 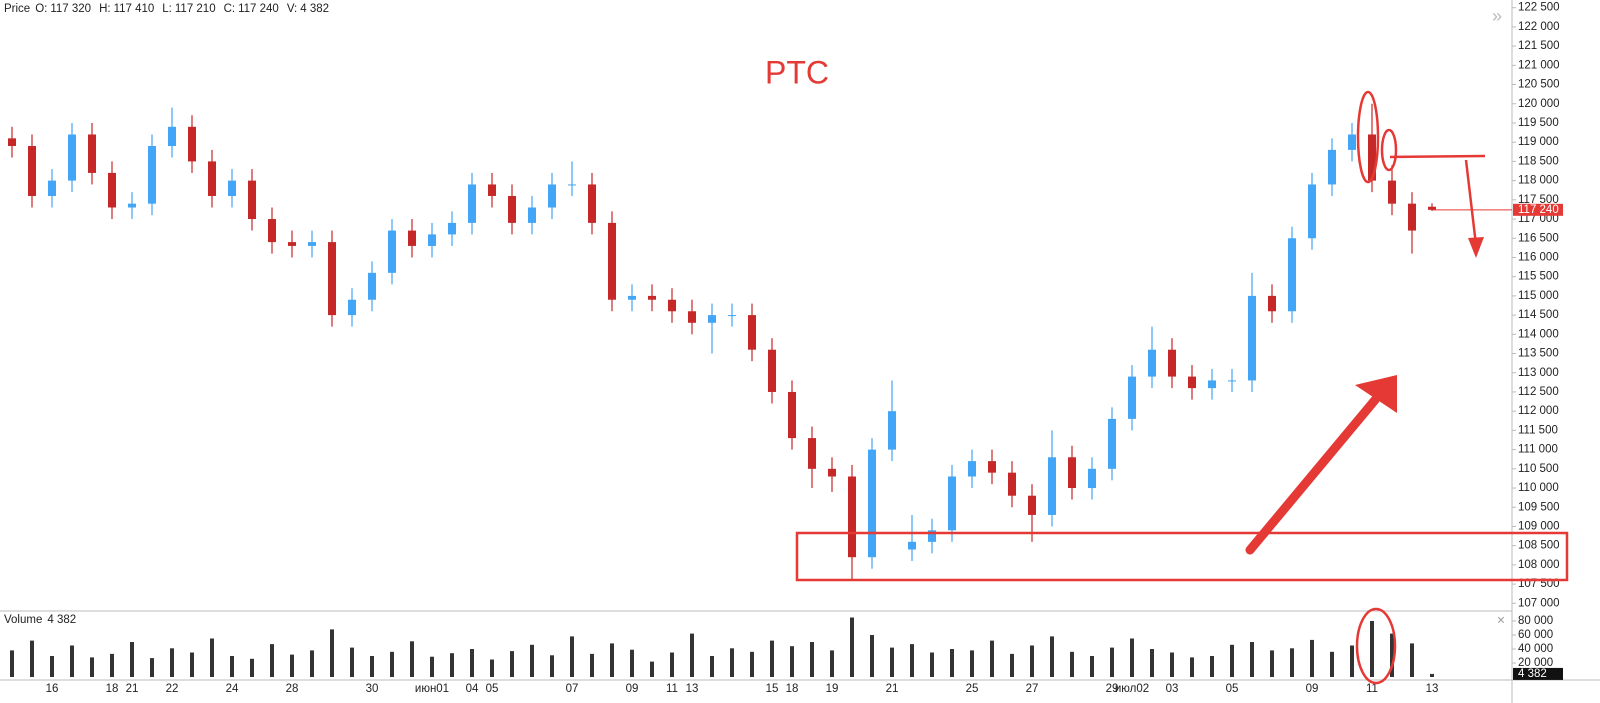 What do you see at coordinates (1538, 469) in the screenshot?
I see `y-tick-label: 110 500` at bounding box center [1538, 469].